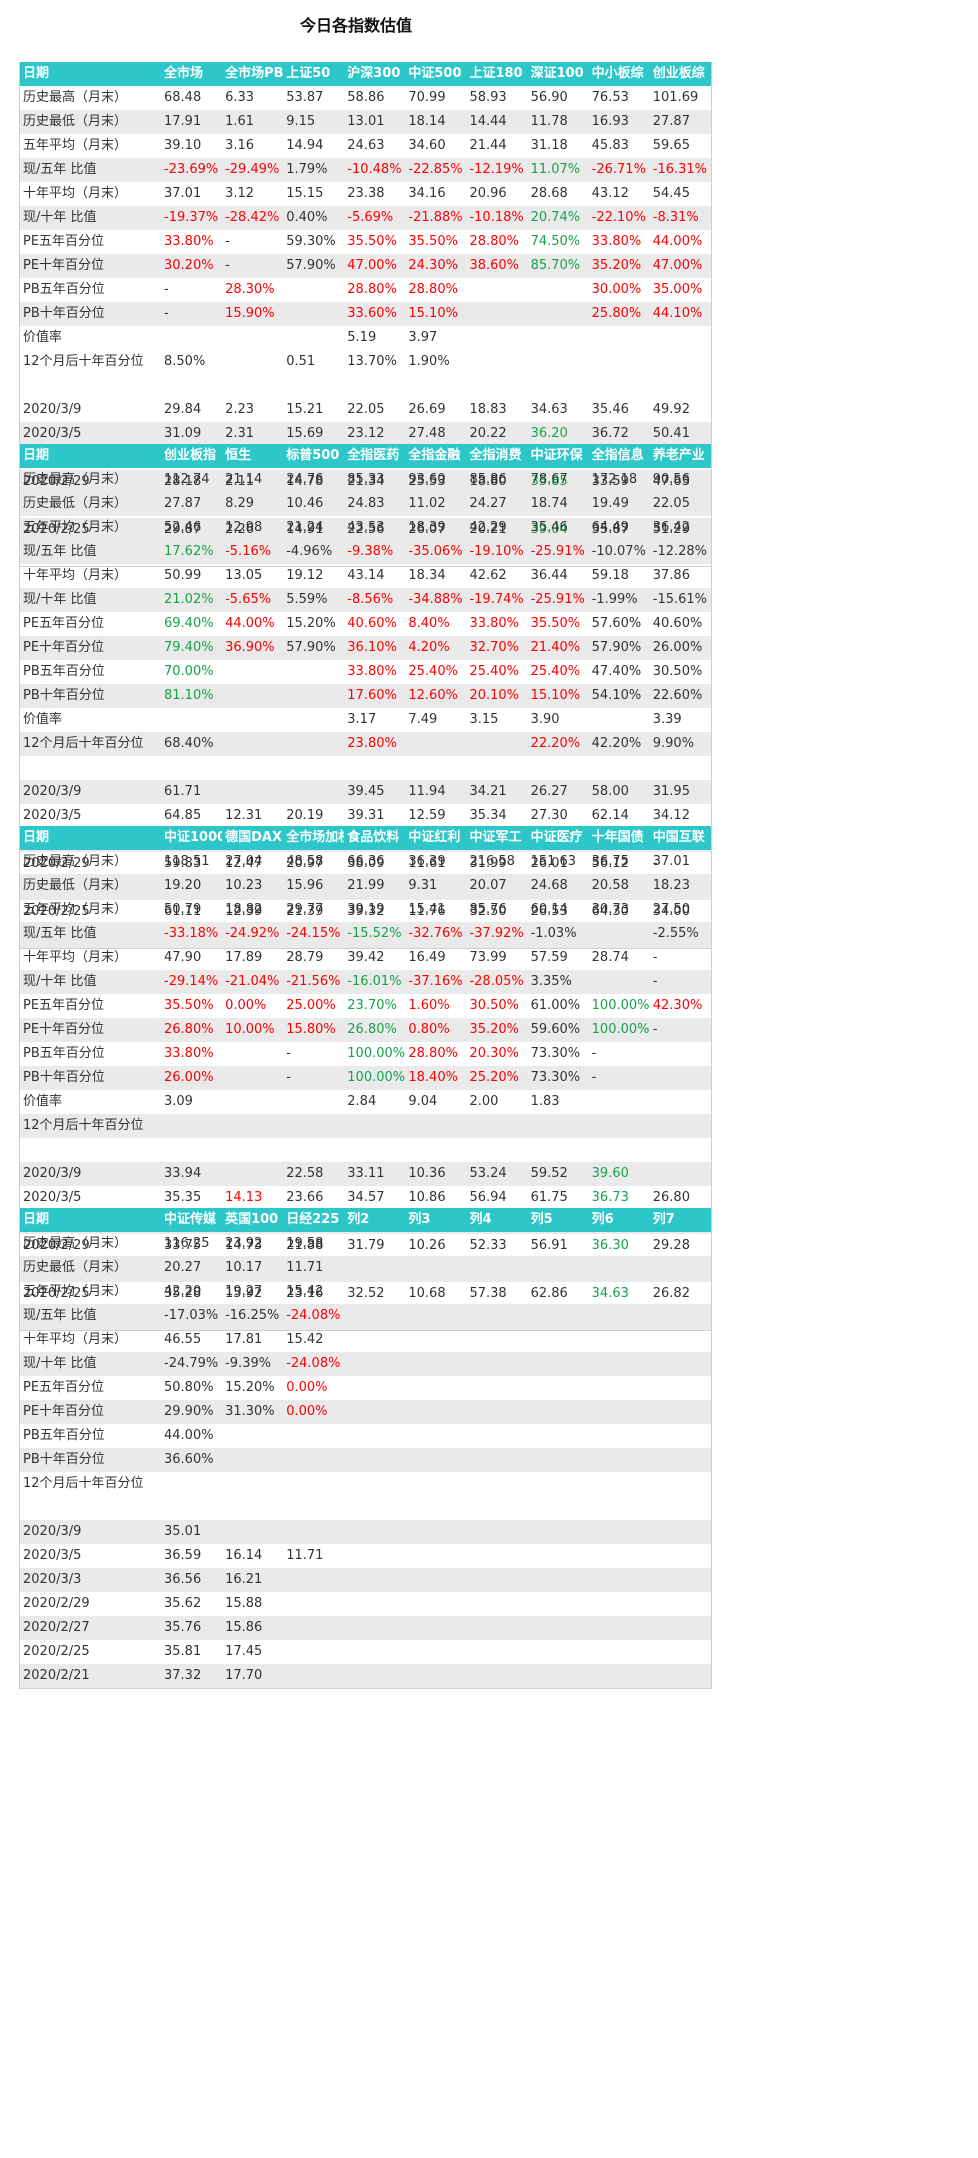 This screenshot has height=2158, width=978. I want to click on table-cell: 0.40%, so click(307, 217).